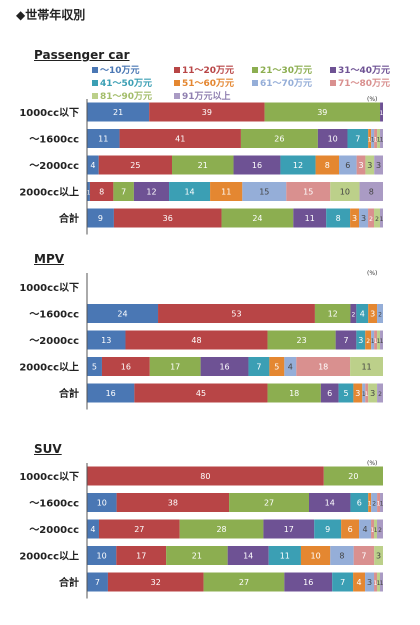 The width and height of the screenshot is (420, 625). I want to click on bar-value-label: 6, so click(329, 393).